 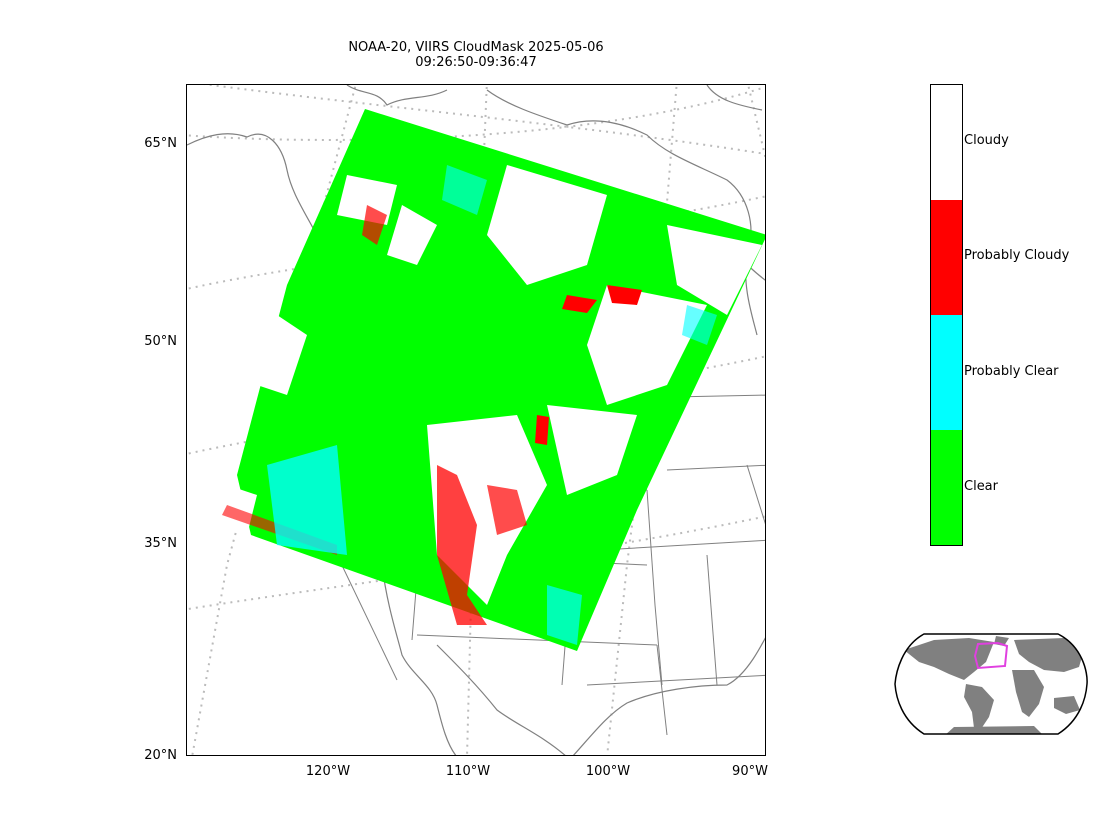 I want to click on swath-outline, so click(x=991, y=655).